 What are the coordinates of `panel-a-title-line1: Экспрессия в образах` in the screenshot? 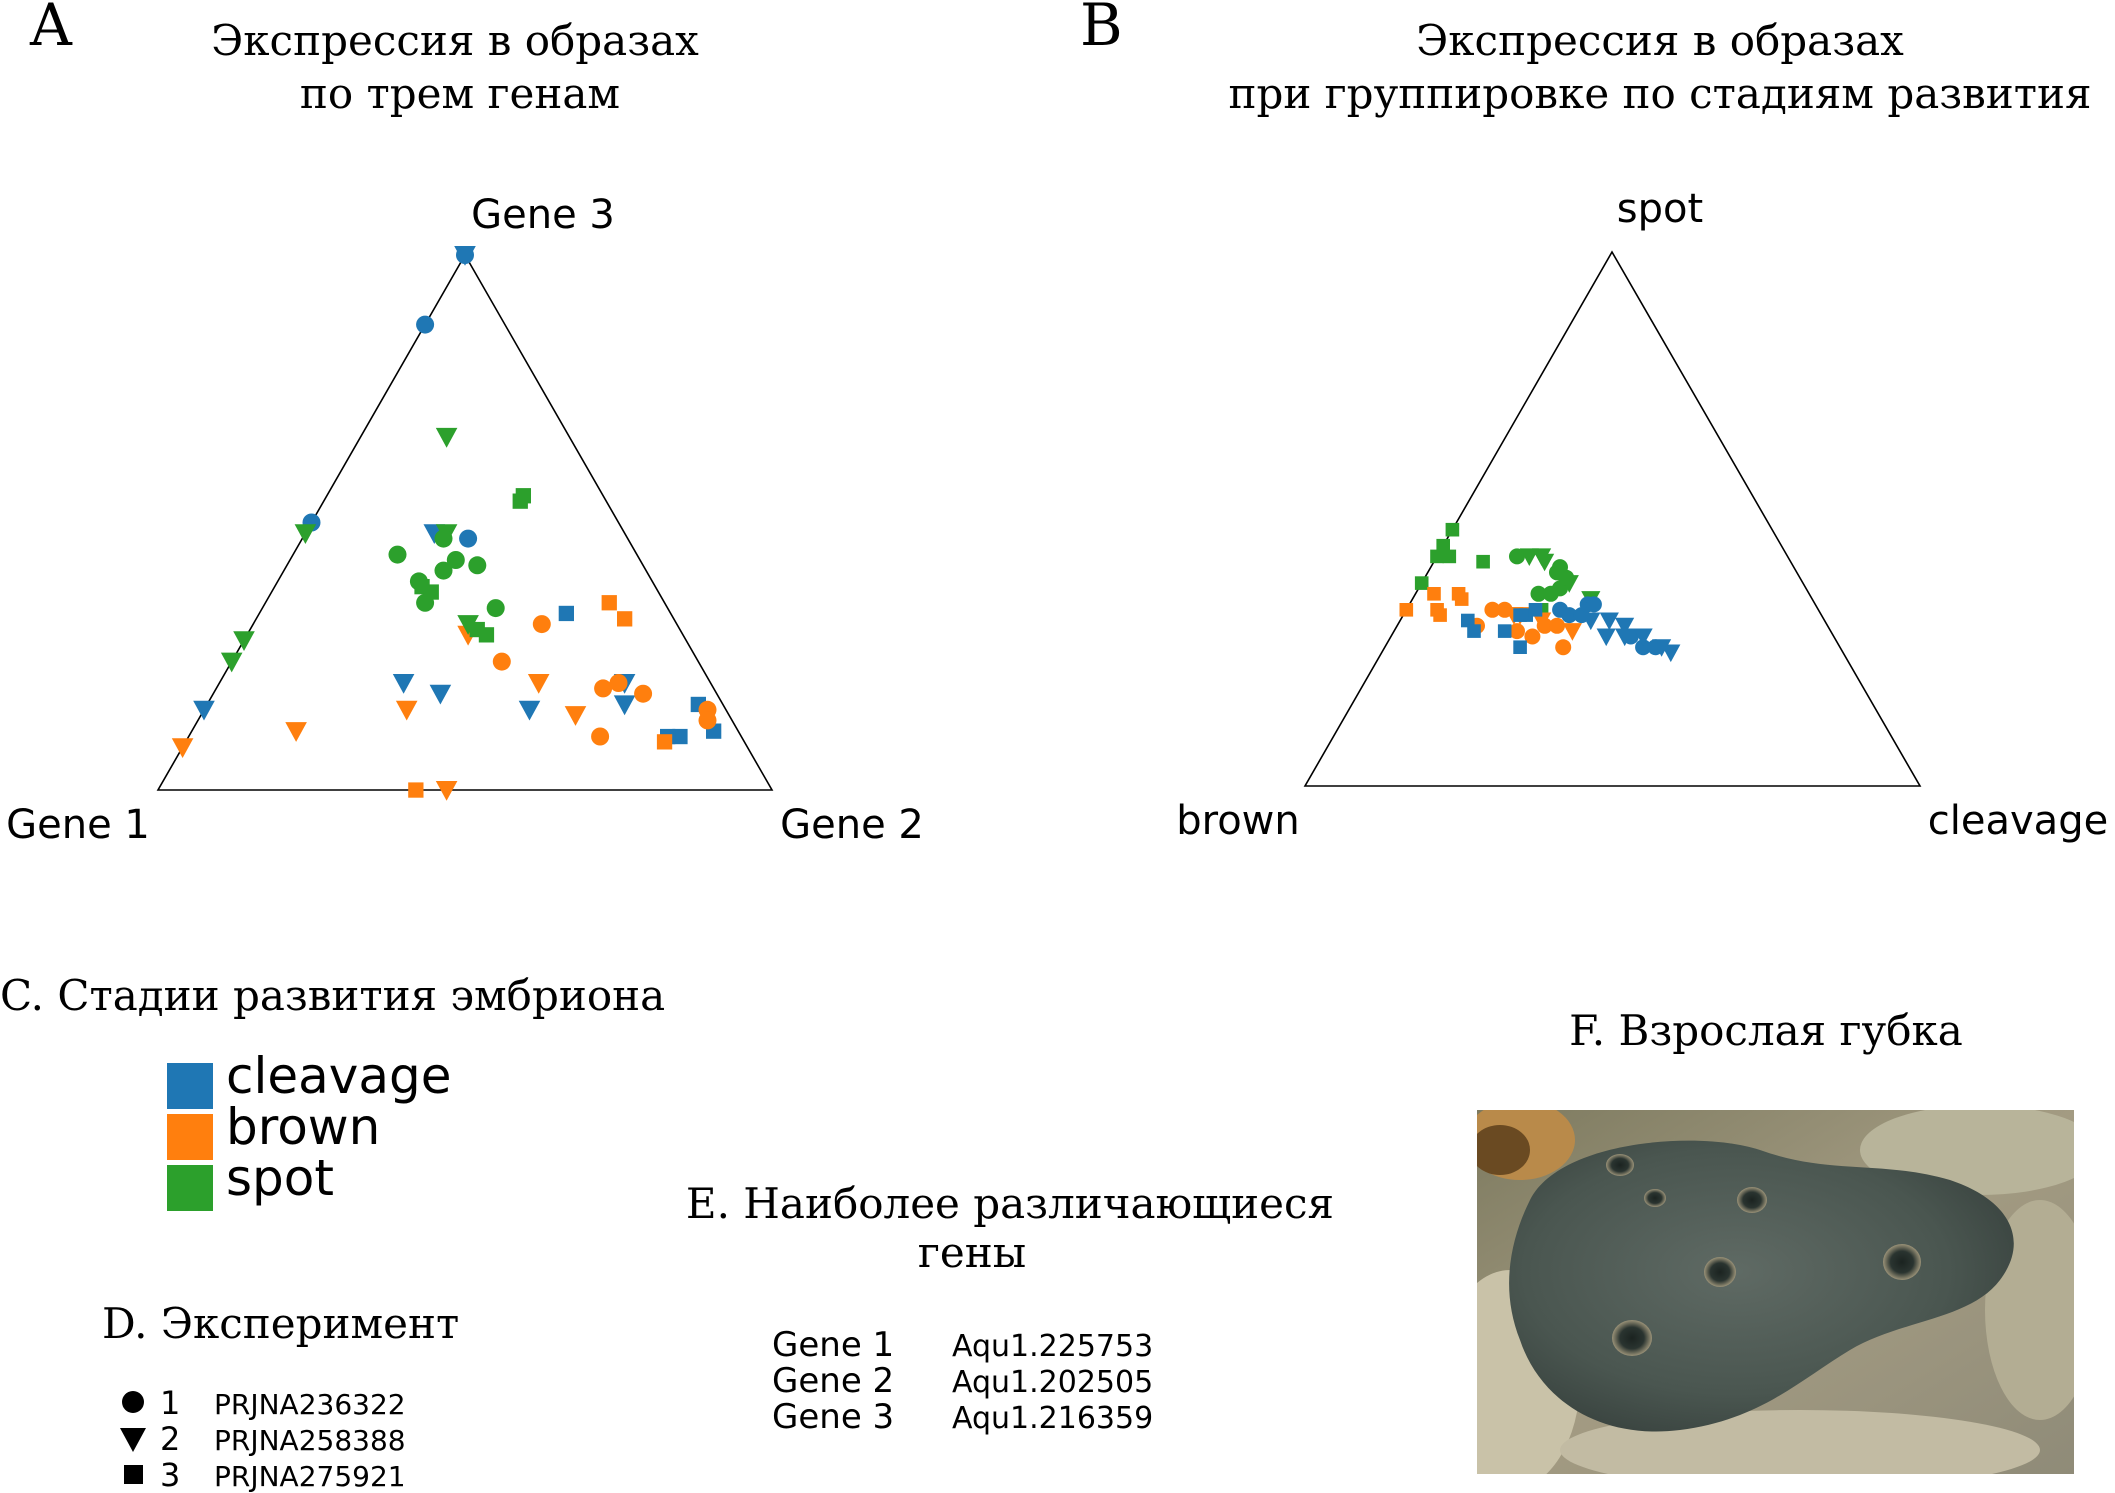 It's located at (455, 40).